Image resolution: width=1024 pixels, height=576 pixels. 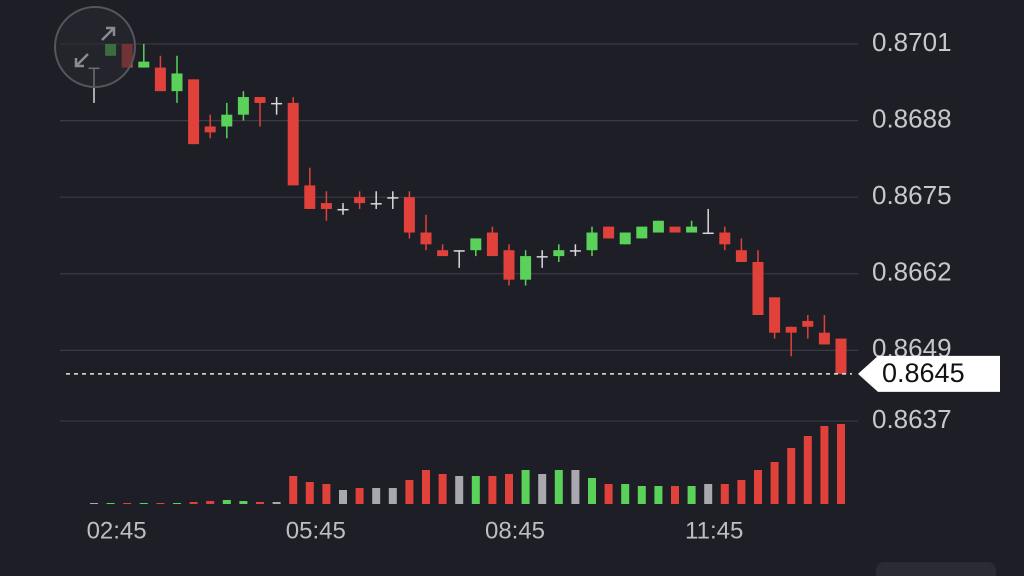 I want to click on x-tick-label: 08:45, so click(x=515, y=530).